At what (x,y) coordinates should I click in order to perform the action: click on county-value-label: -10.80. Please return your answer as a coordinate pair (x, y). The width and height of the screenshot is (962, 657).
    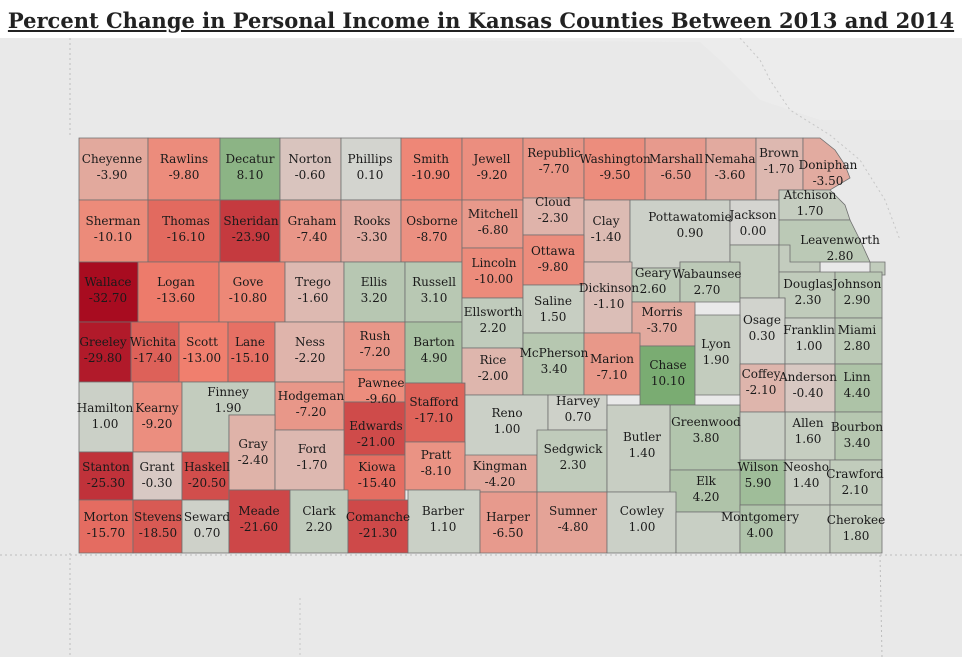
    Looking at the image, I should click on (248, 298).